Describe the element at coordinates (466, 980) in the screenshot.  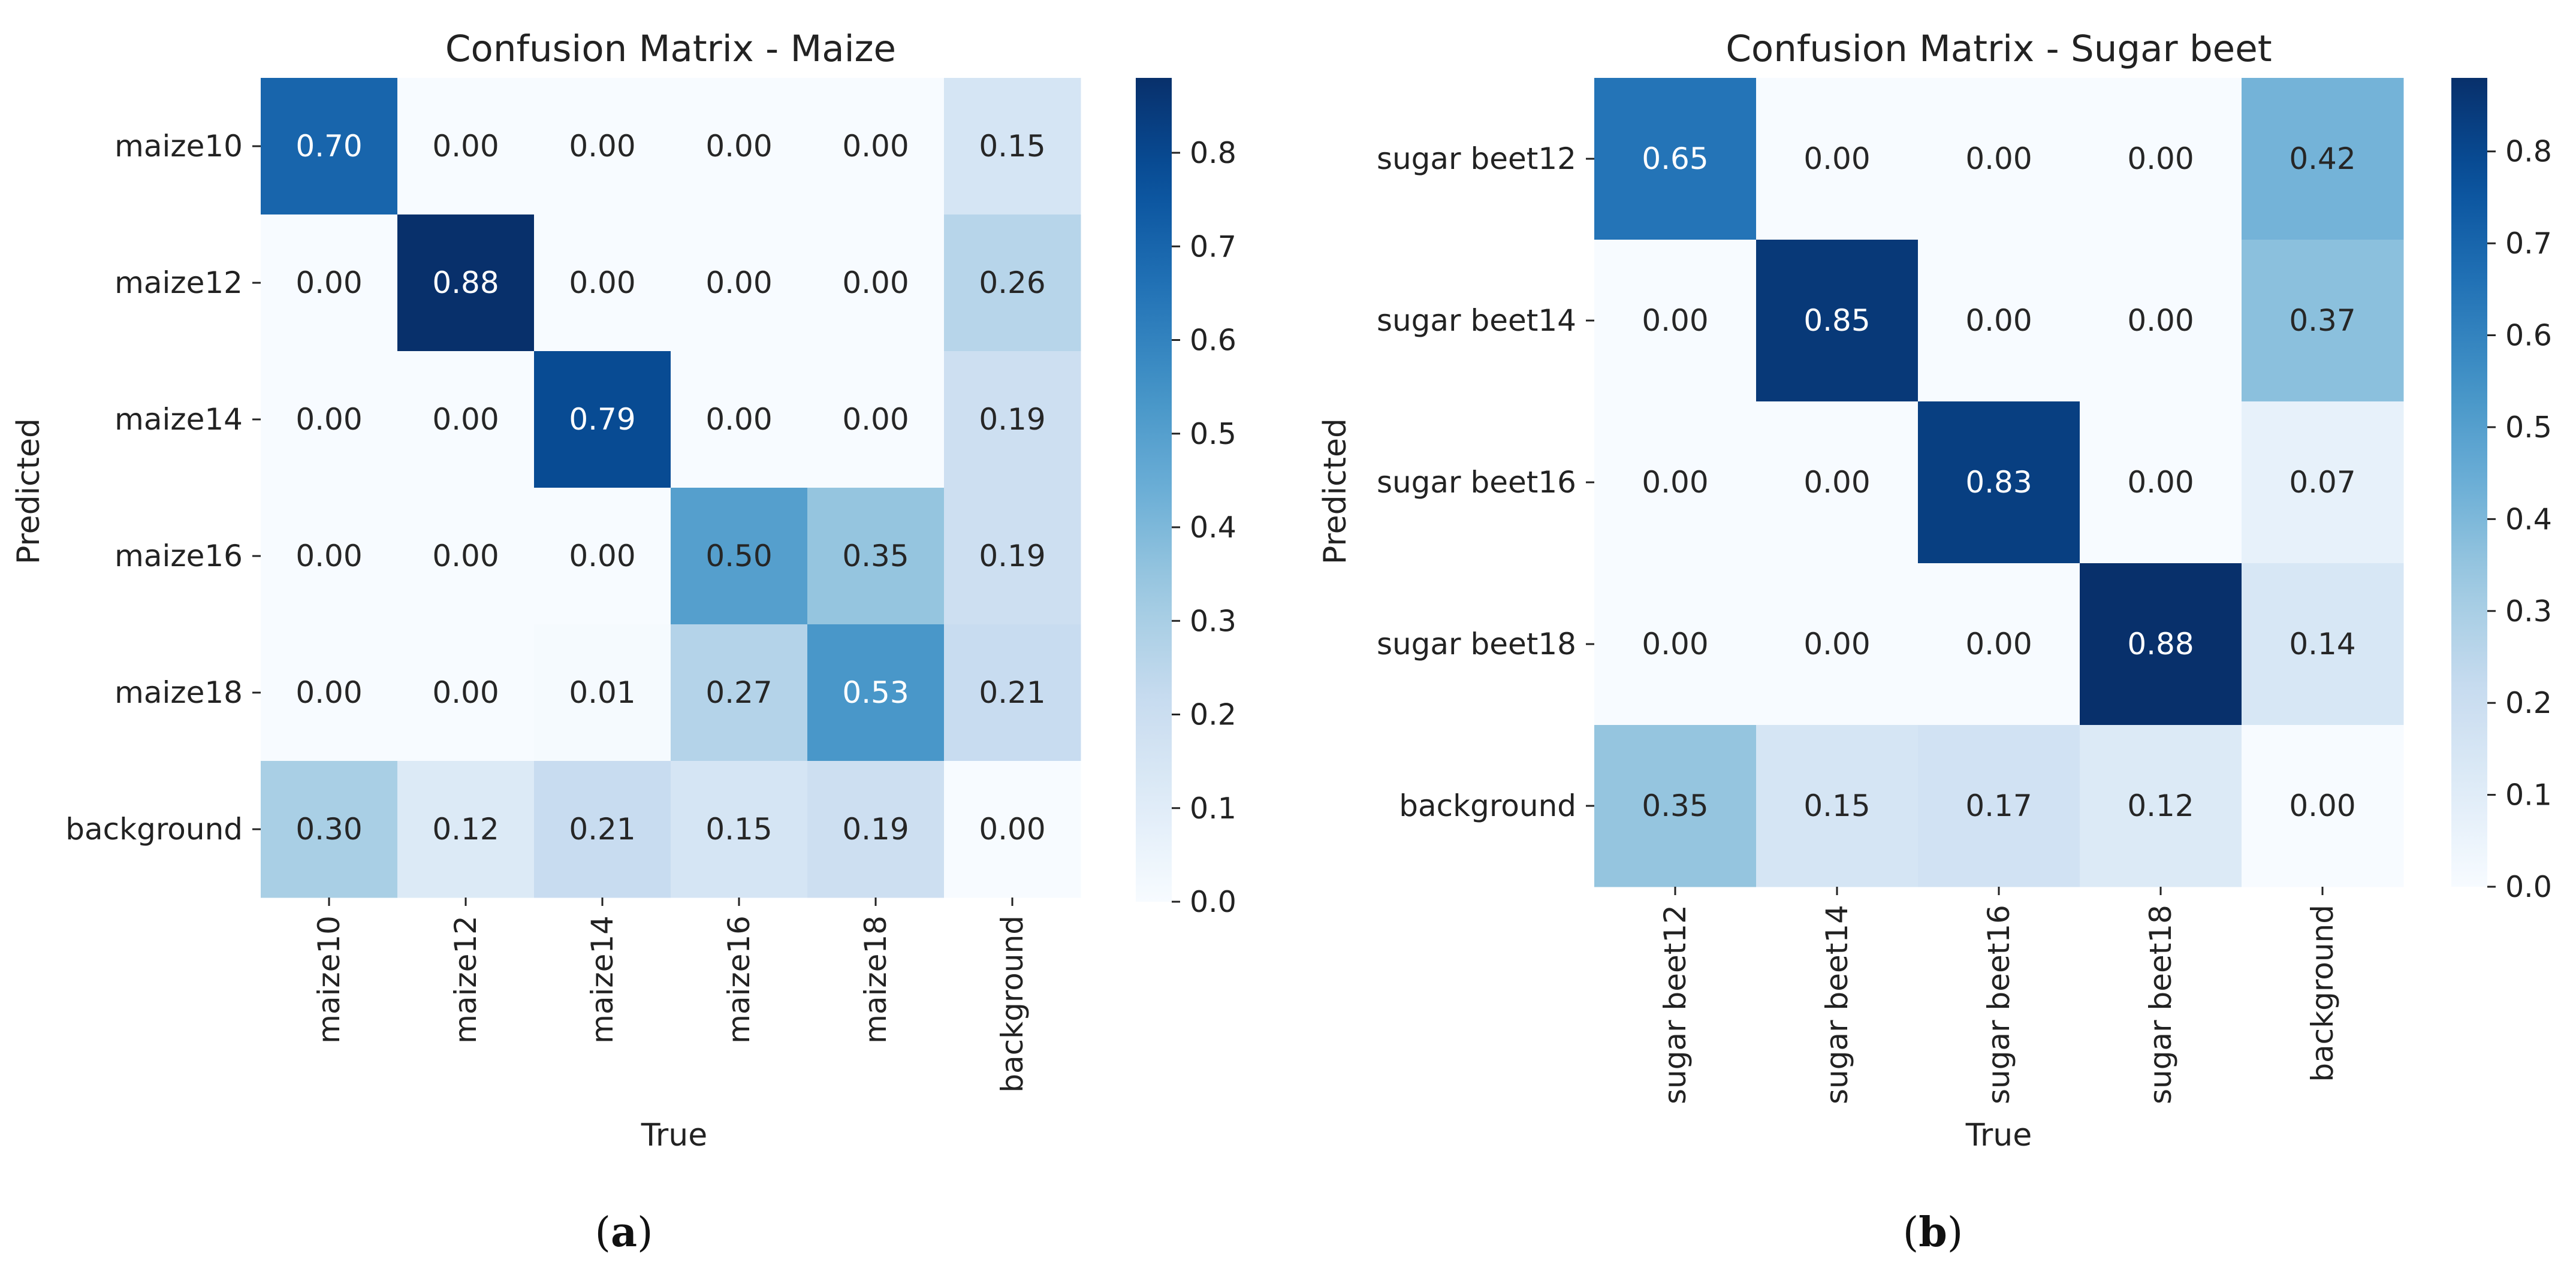
I see `x-tick-label: maize12` at that location.